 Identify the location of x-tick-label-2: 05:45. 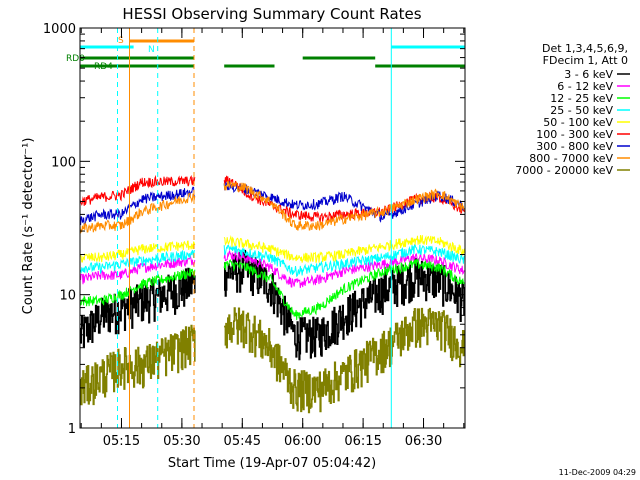
(242, 441).